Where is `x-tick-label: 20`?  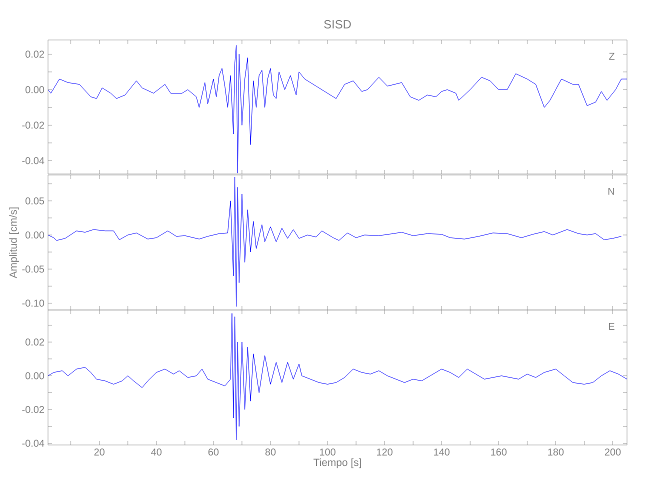
x-tick-label: 20 is located at coordinates (99, 452).